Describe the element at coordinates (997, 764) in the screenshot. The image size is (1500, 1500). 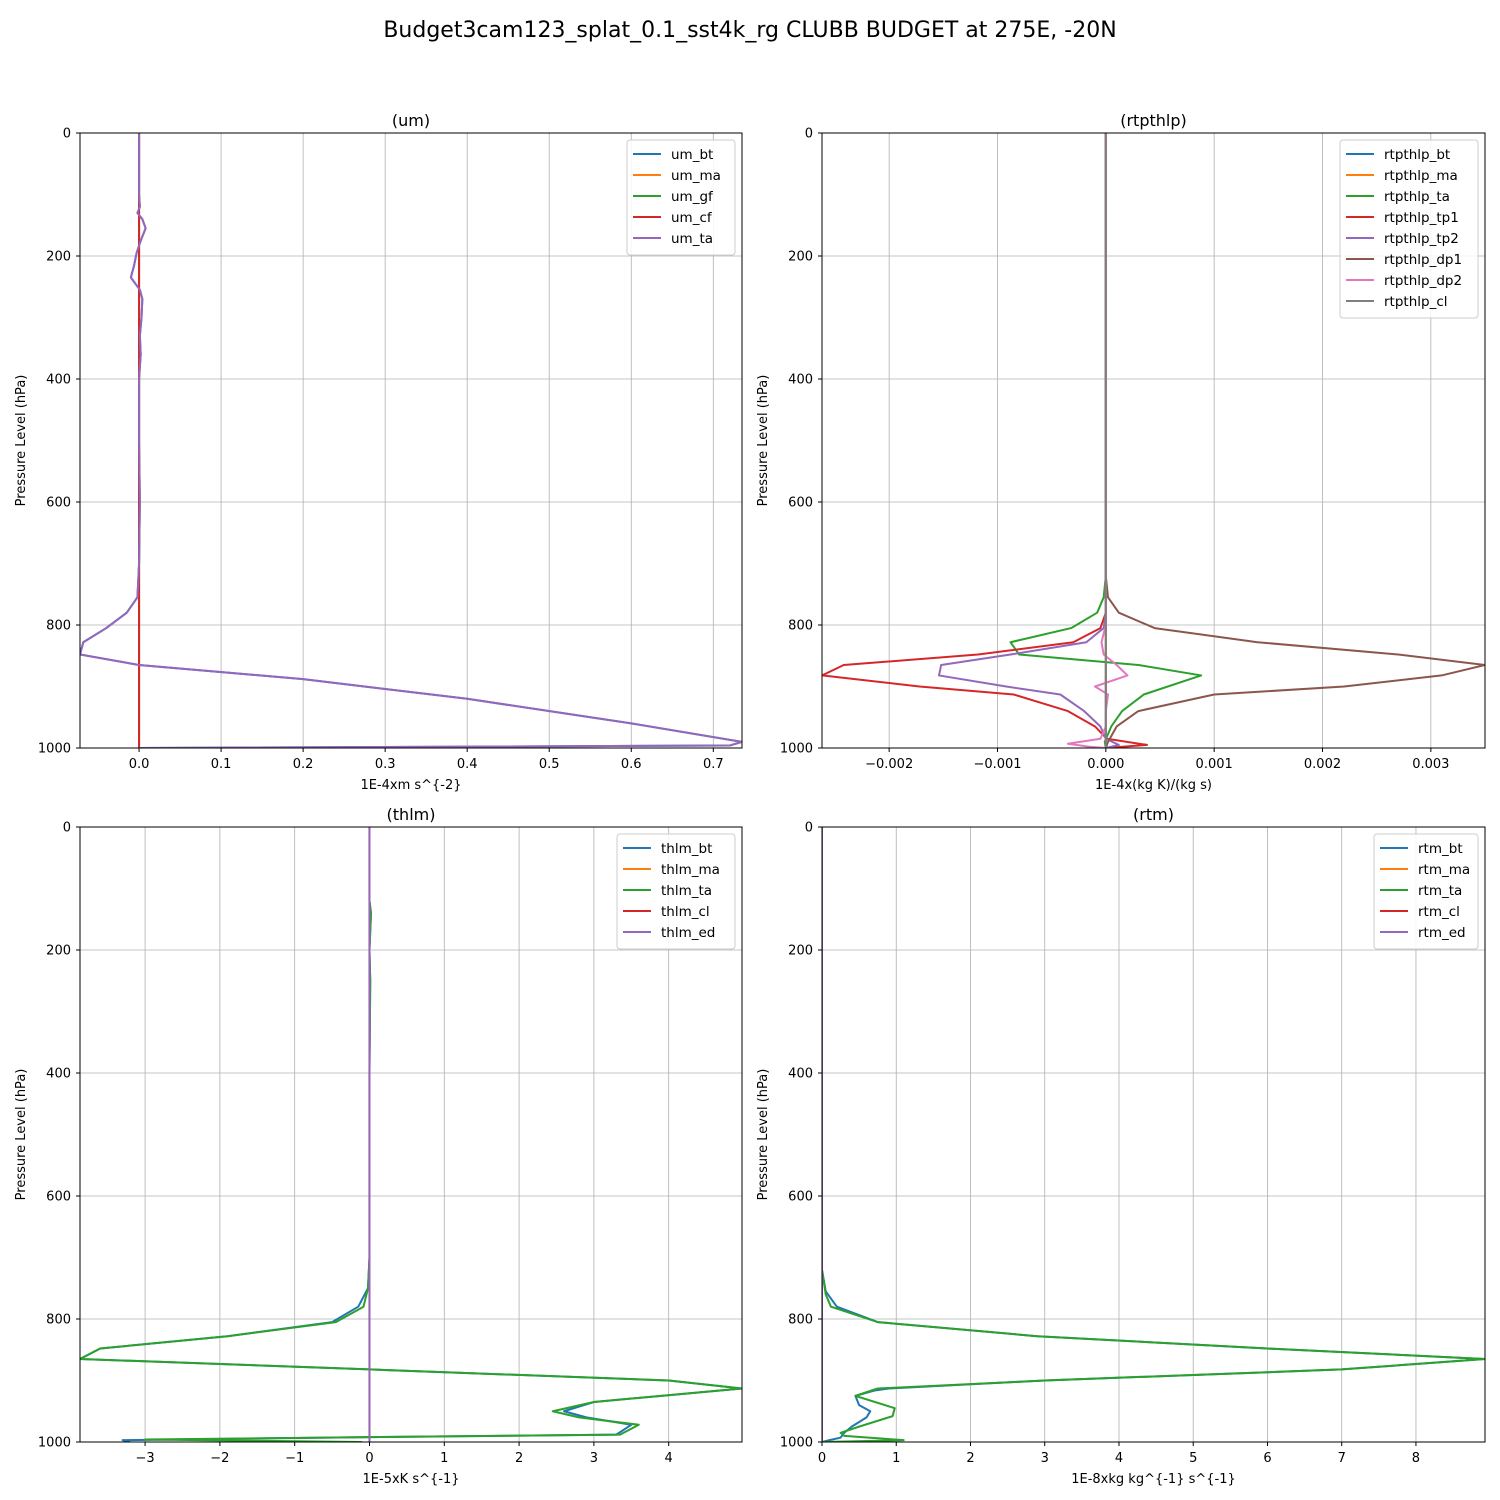
I see `x-tick-label: −0.001` at that location.